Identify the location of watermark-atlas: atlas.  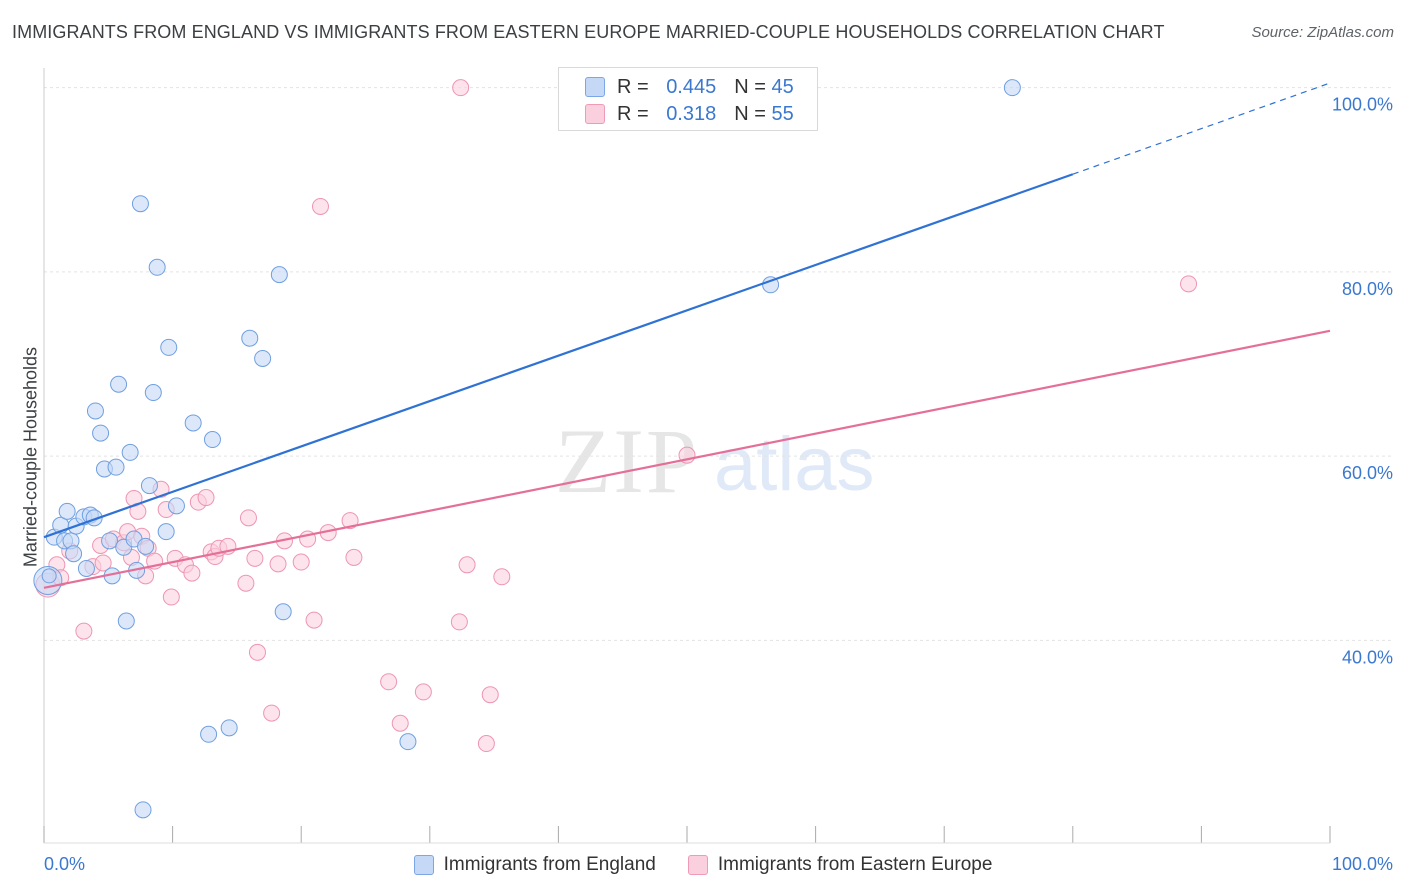
(794, 464).